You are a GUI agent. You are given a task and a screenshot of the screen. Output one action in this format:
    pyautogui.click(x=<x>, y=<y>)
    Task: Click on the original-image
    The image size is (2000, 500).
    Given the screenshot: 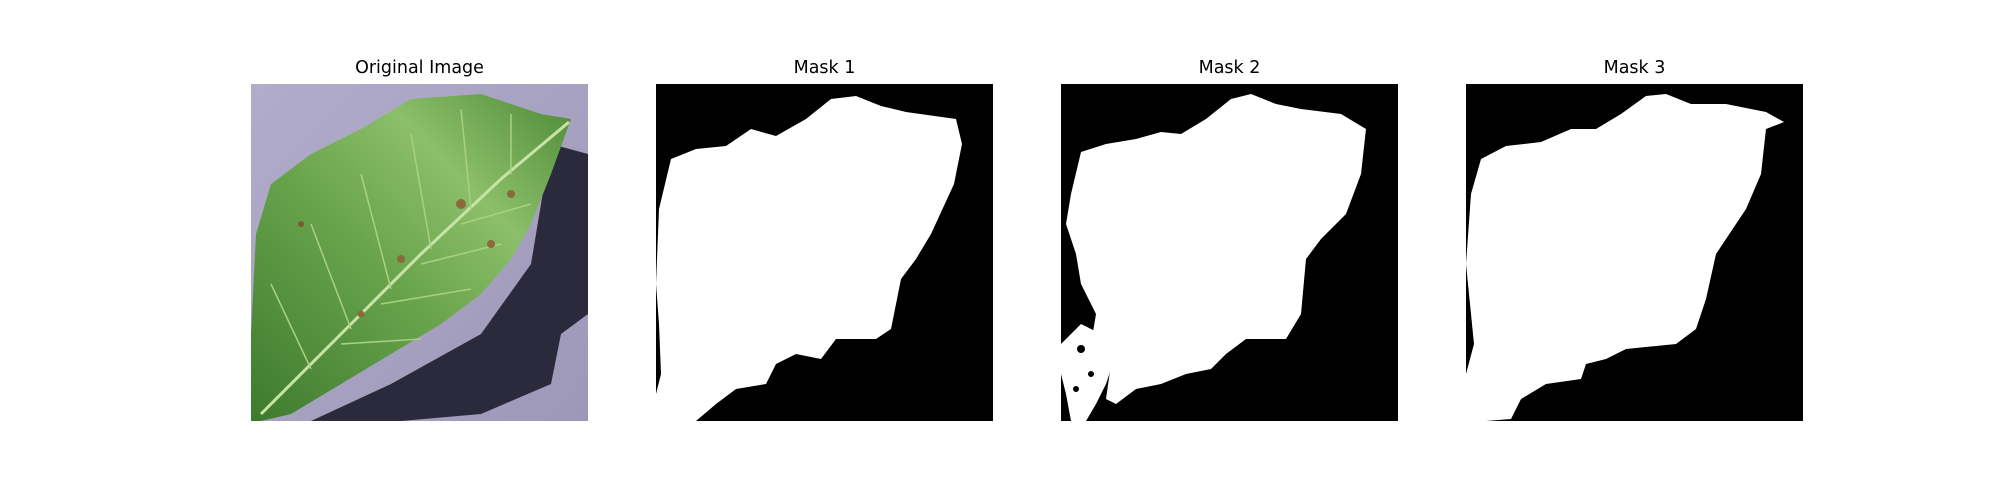 What is the action you would take?
    pyautogui.click(x=419, y=252)
    